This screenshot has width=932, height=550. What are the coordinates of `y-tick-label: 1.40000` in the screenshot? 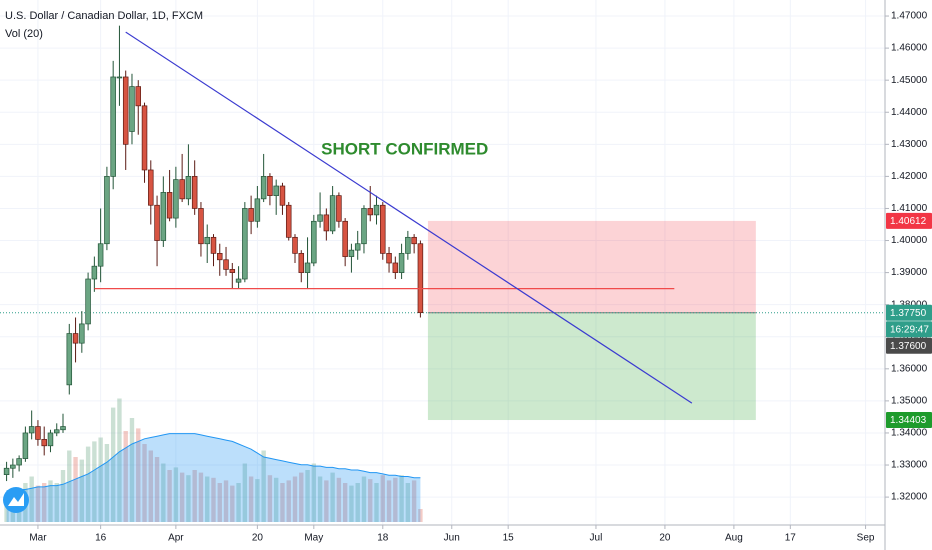 It's located at (909, 240).